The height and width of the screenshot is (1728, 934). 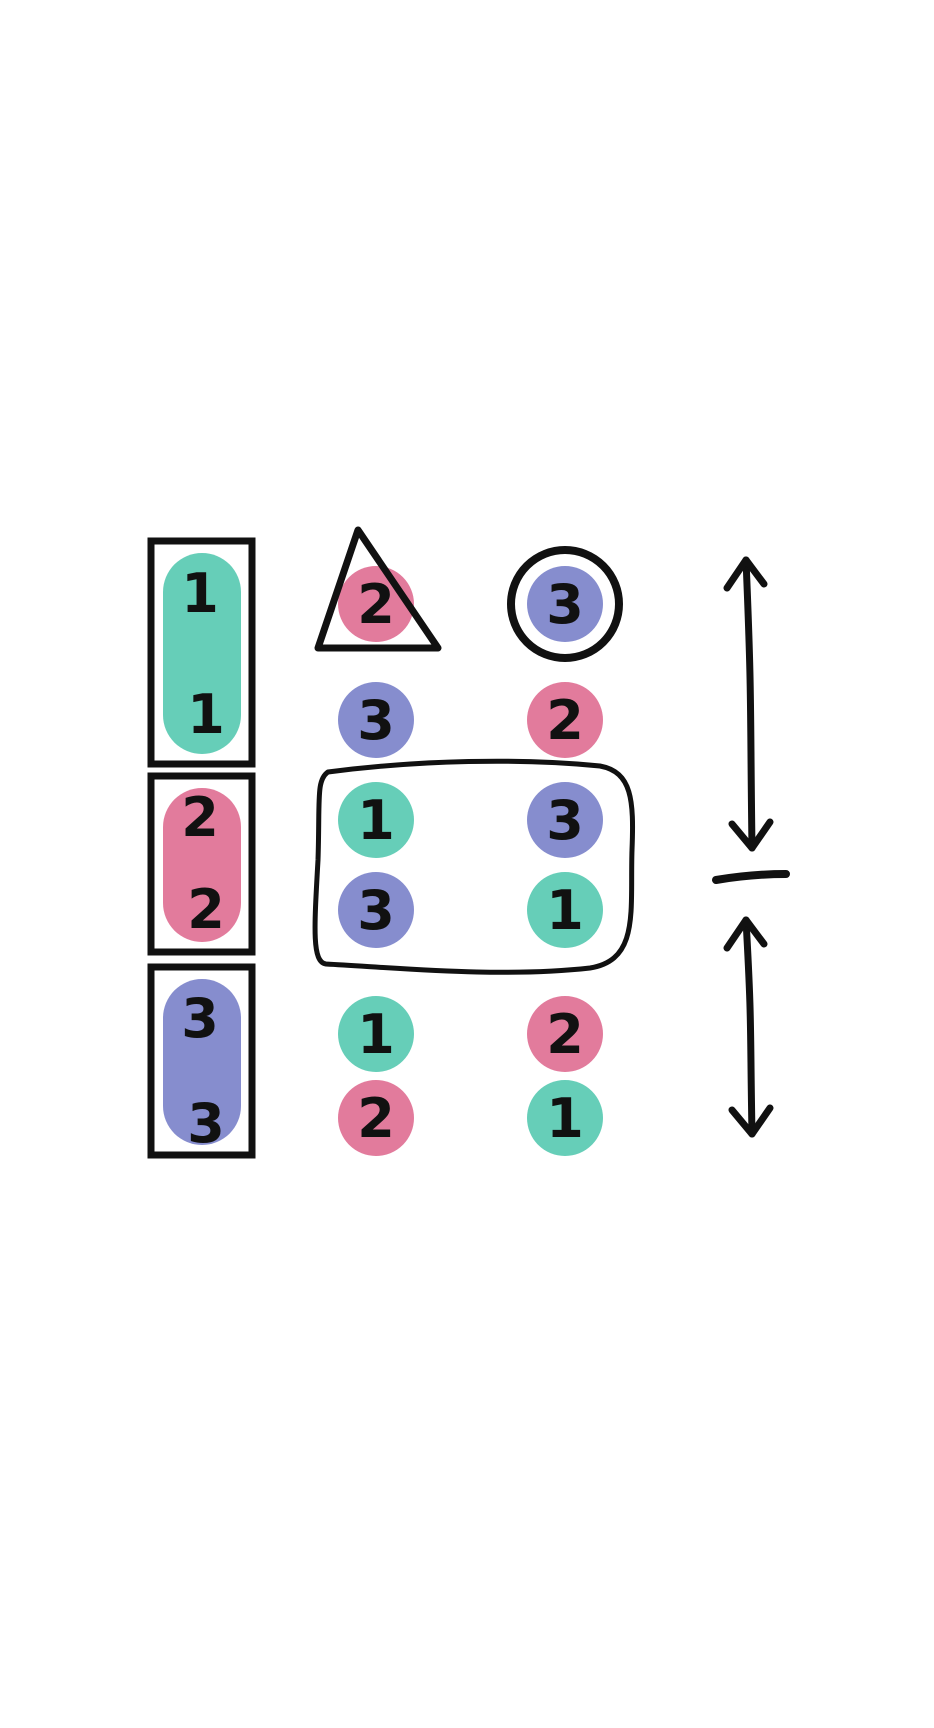 I want to click on token-grid: 2 3 3 2 1 3 3 1 1 2 2 1, so click(x=474, y=841).